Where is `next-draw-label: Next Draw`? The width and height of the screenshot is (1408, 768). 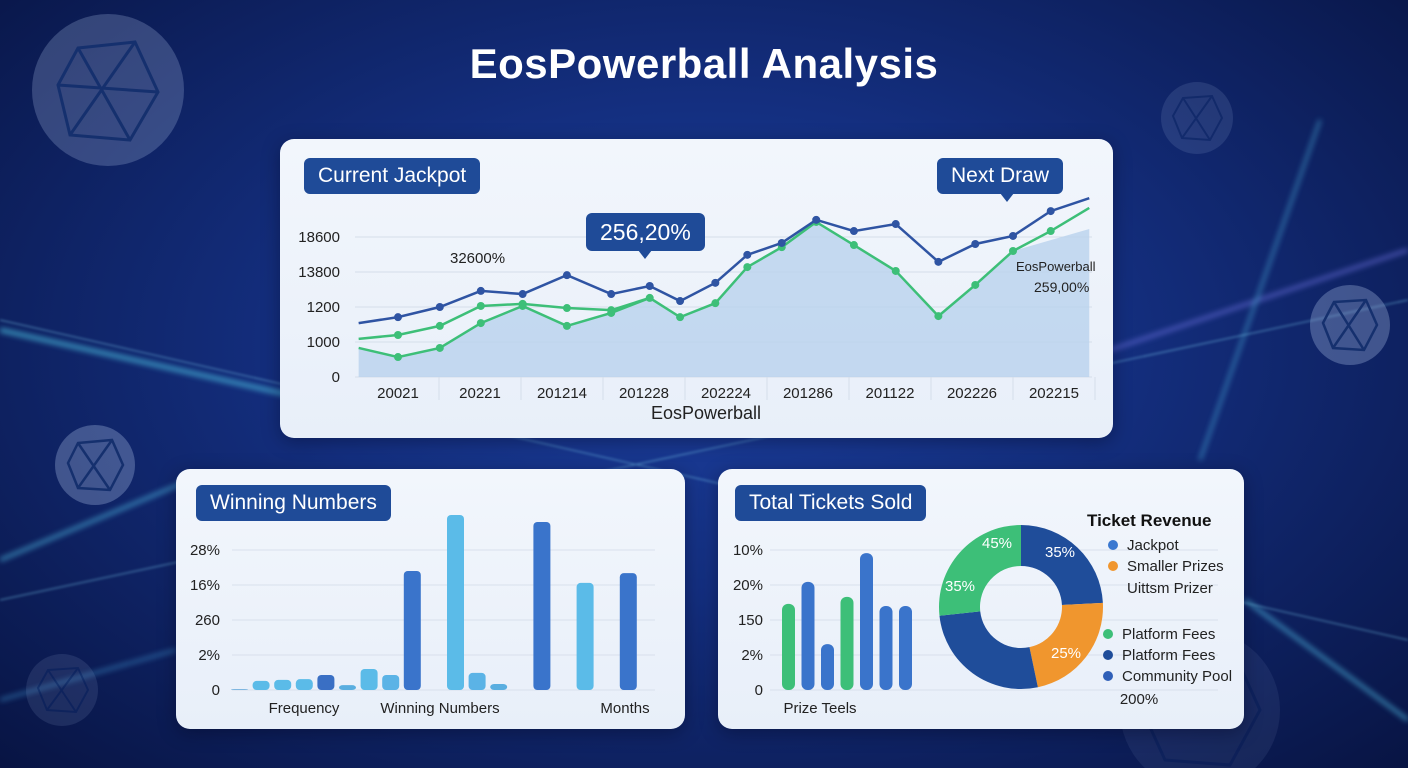 next-draw-label: Next Draw is located at coordinates (1000, 175).